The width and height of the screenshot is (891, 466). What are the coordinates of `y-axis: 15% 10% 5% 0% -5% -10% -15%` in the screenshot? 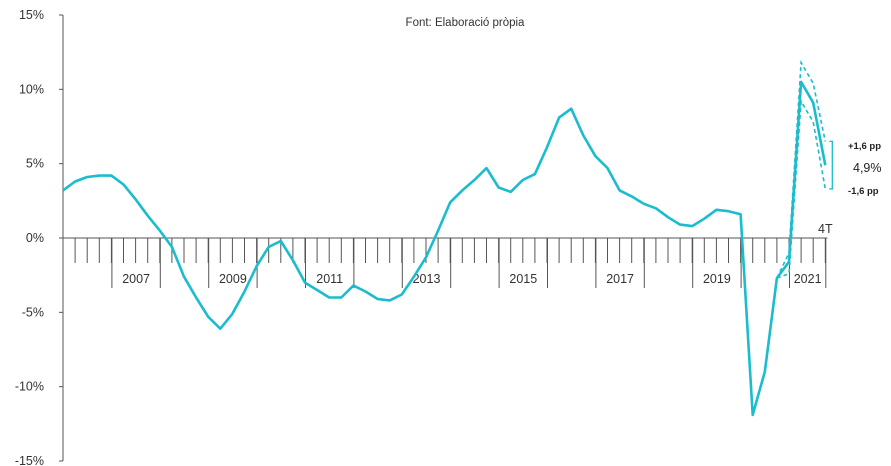 It's located at (39, 237).